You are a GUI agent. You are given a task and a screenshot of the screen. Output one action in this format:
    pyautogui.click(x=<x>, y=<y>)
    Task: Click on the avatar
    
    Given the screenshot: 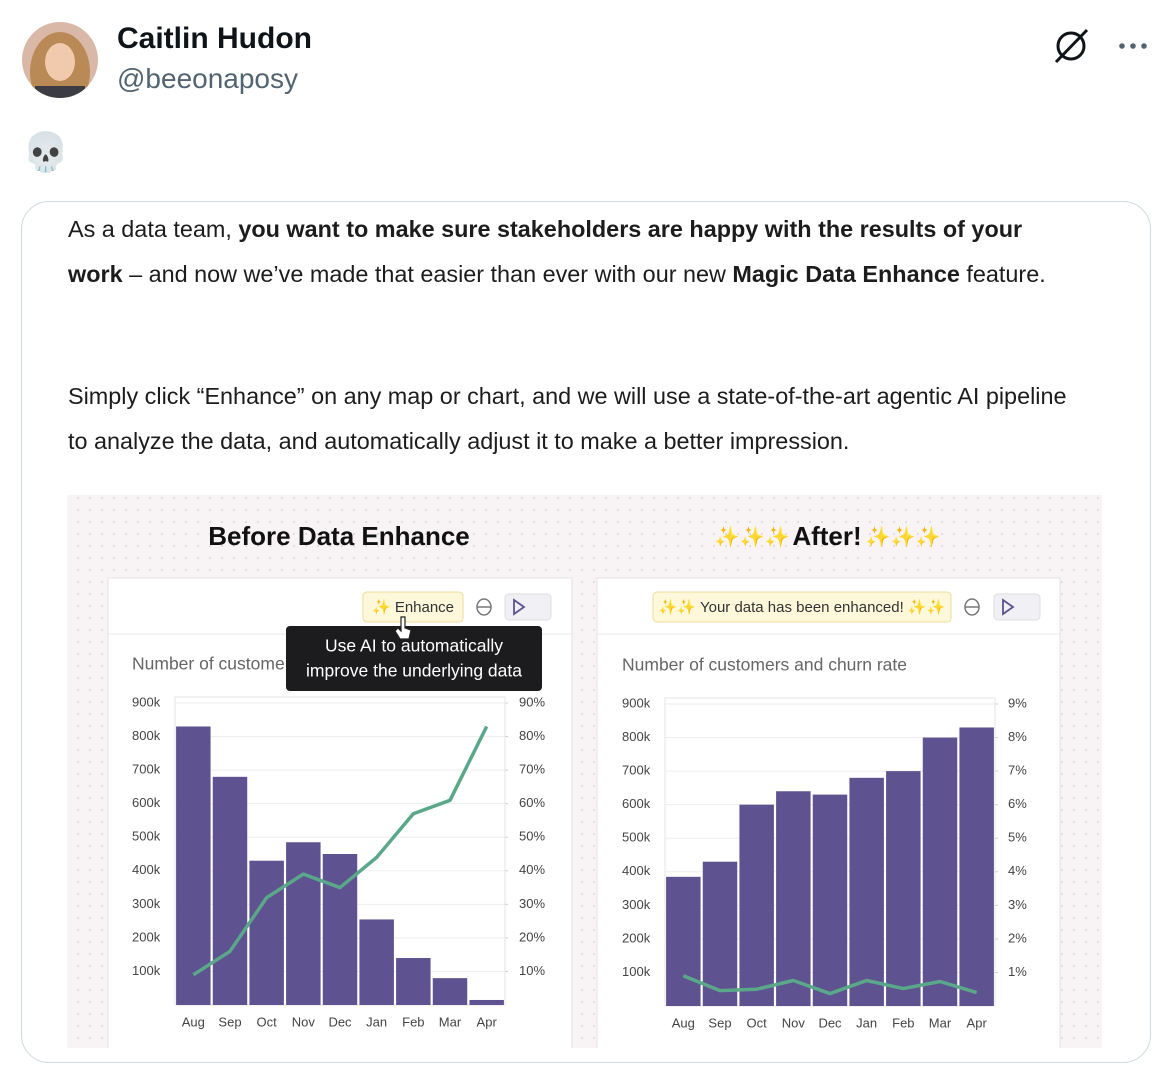 What is the action you would take?
    pyautogui.click(x=60, y=66)
    